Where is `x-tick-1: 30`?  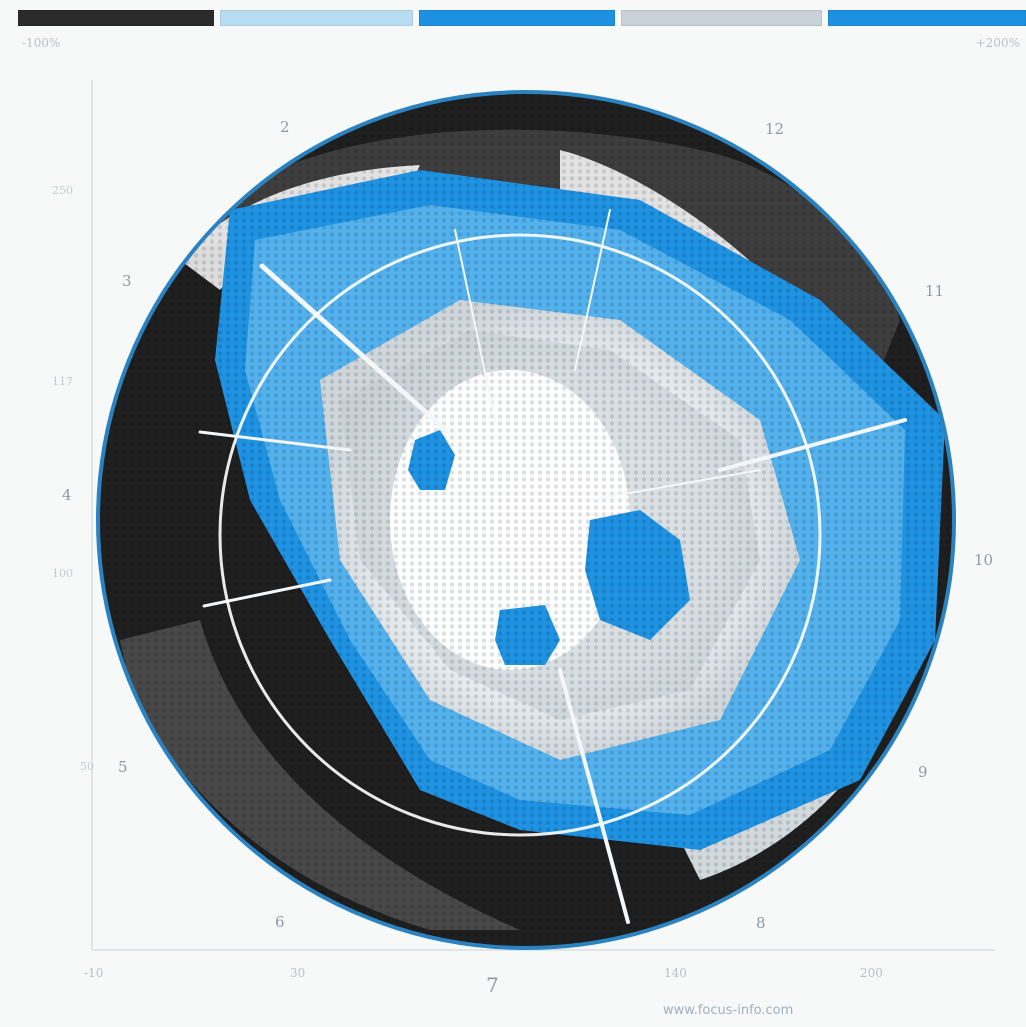 x-tick-1: 30 is located at coordinates (298, 973).